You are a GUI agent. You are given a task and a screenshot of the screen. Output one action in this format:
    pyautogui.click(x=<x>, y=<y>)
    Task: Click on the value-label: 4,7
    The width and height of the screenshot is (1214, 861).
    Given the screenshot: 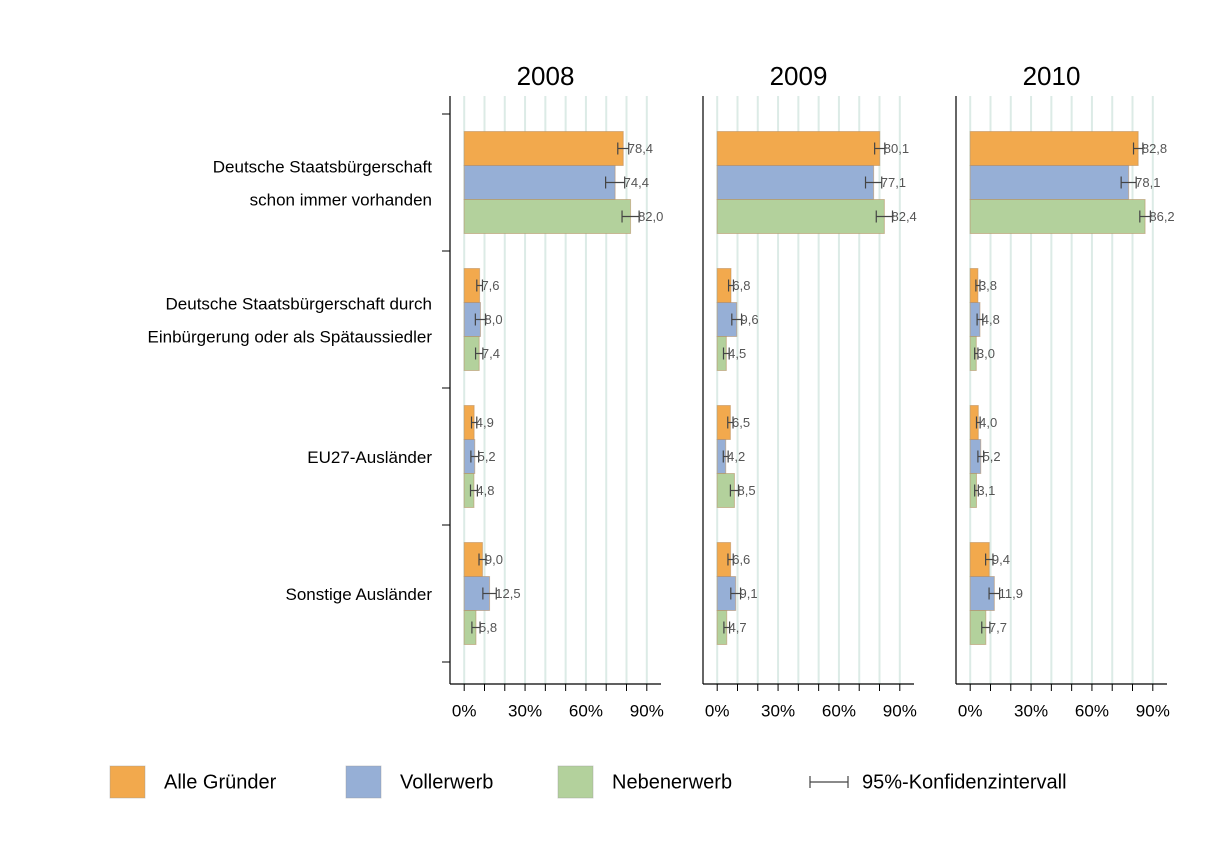 What is the action you would take?
    pyautogui.click(x=738, y=627)
    